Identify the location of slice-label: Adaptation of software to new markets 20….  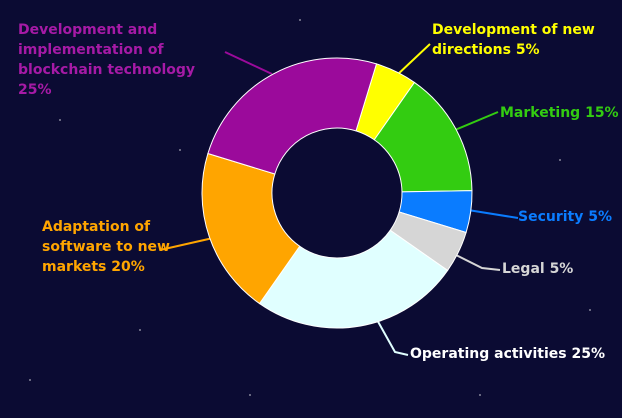
(112, 247).